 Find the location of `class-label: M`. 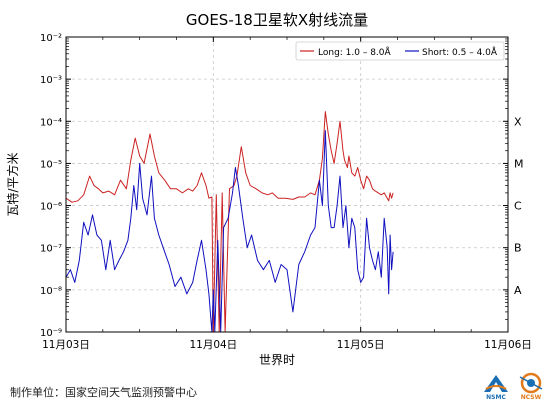

class-label: M is located at coordinates (519, 163).